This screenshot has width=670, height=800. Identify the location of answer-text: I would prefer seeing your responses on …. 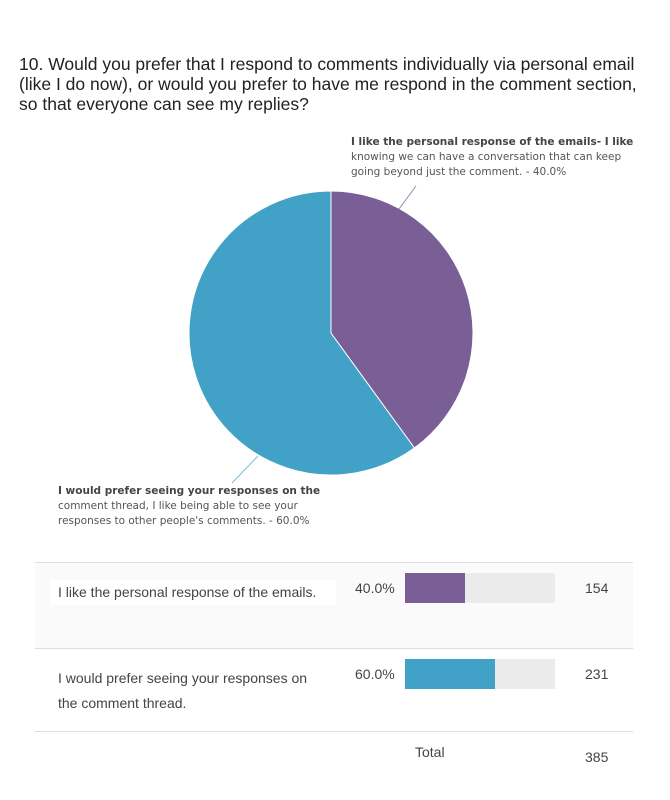
(183, 690).